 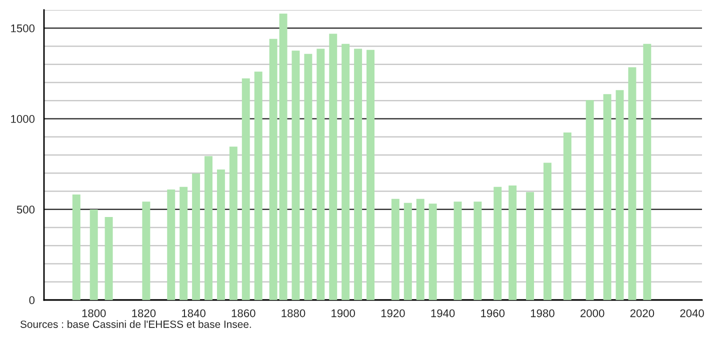 I want to click on x-tick-label: 1880, so click(x=294, y=313).